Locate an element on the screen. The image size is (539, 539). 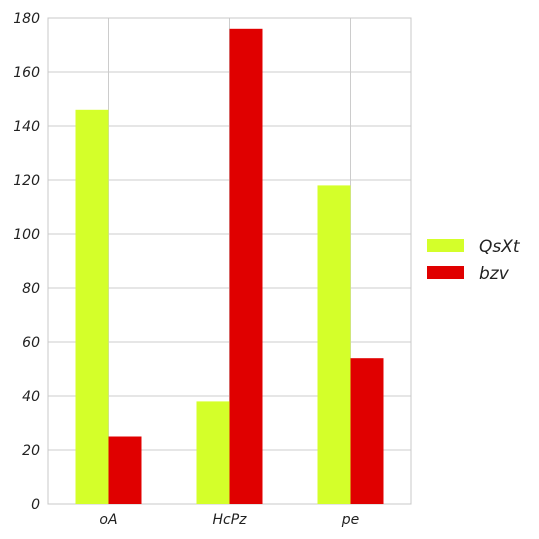
x-tick-label: pe is located at coordinates (350, 520).